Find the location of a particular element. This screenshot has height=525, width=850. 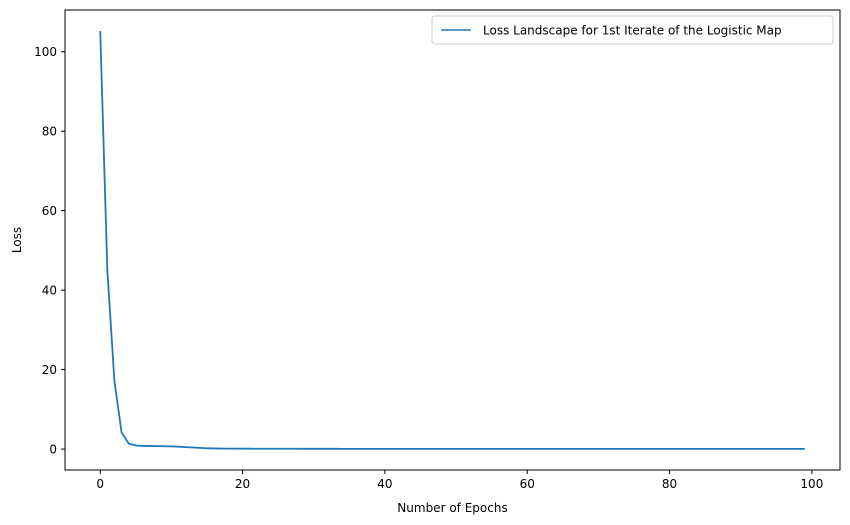

y-tick-label: 0 is located at coordinates (53, 450).